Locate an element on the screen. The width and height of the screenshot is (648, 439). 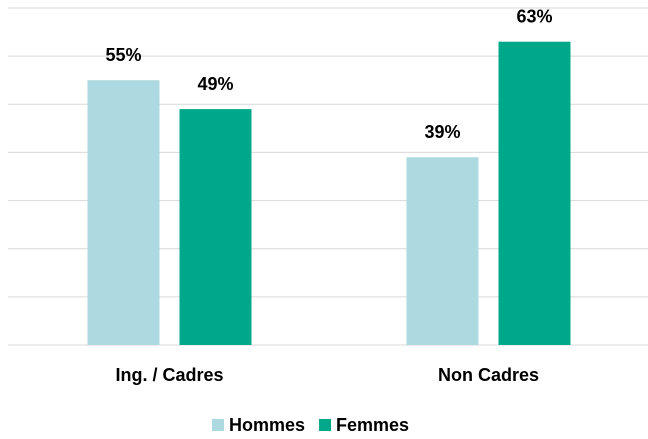
x-tick-label: Non Cadres is located at coordinates (488, 375).